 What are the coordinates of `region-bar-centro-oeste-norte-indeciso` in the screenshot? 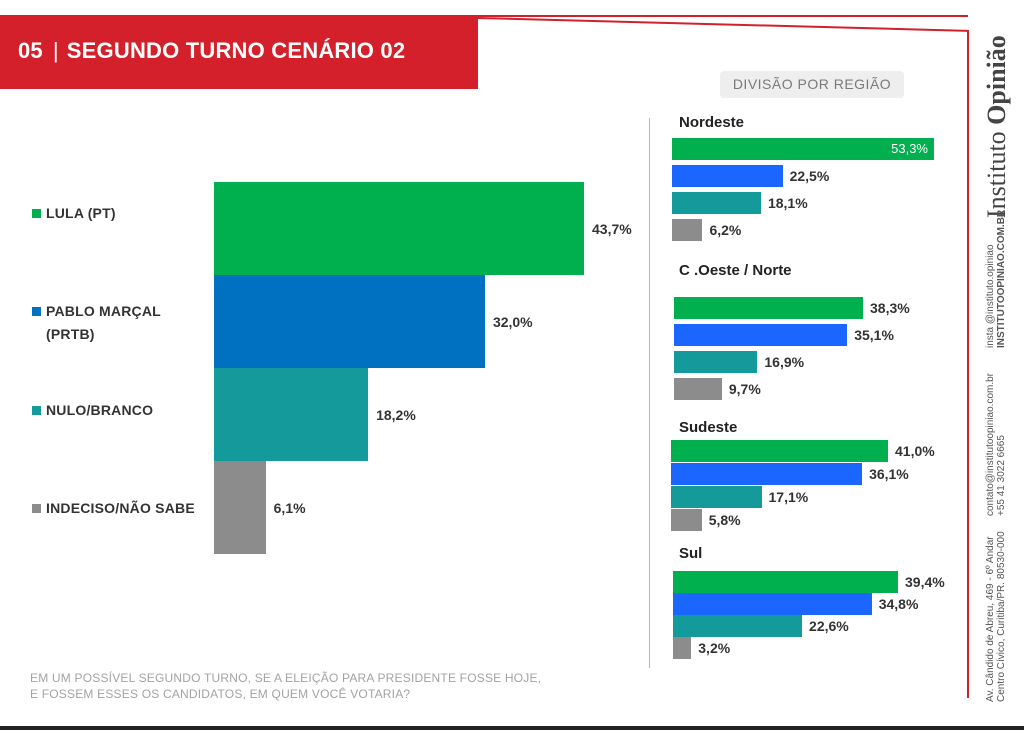 It's located at (698, 389).